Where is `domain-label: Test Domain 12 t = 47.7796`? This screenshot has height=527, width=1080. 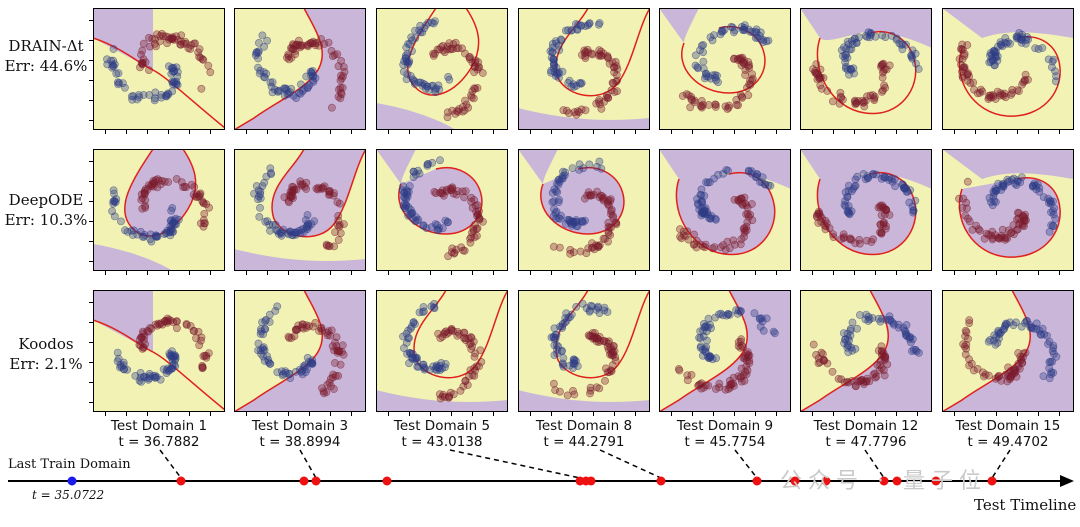 domain-label: Test Domain 12 t = 47.7796 is located at coordinates (866, 434).